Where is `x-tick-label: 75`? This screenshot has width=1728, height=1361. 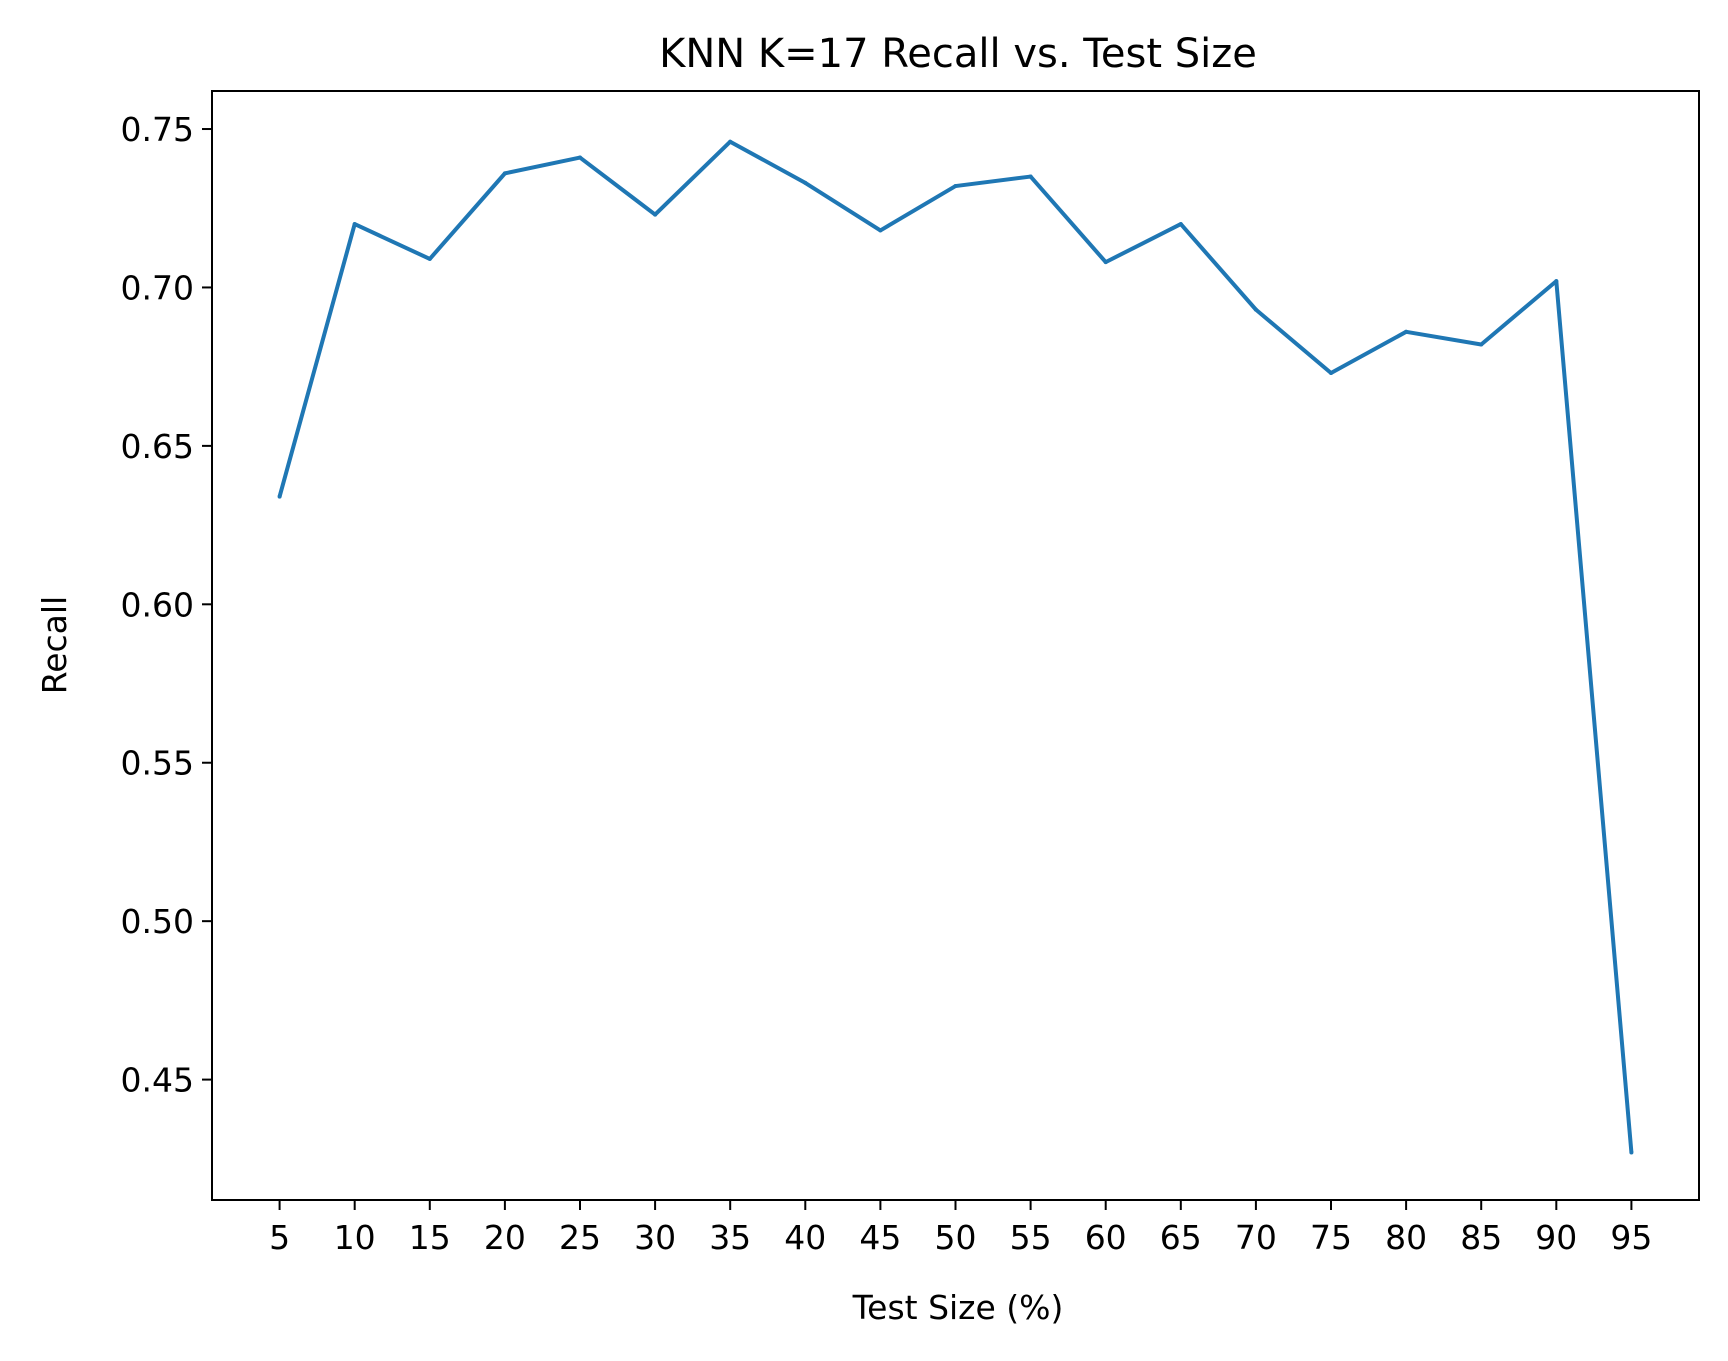
x-tick-label: 75 is located at coordinates (1331, 1237).